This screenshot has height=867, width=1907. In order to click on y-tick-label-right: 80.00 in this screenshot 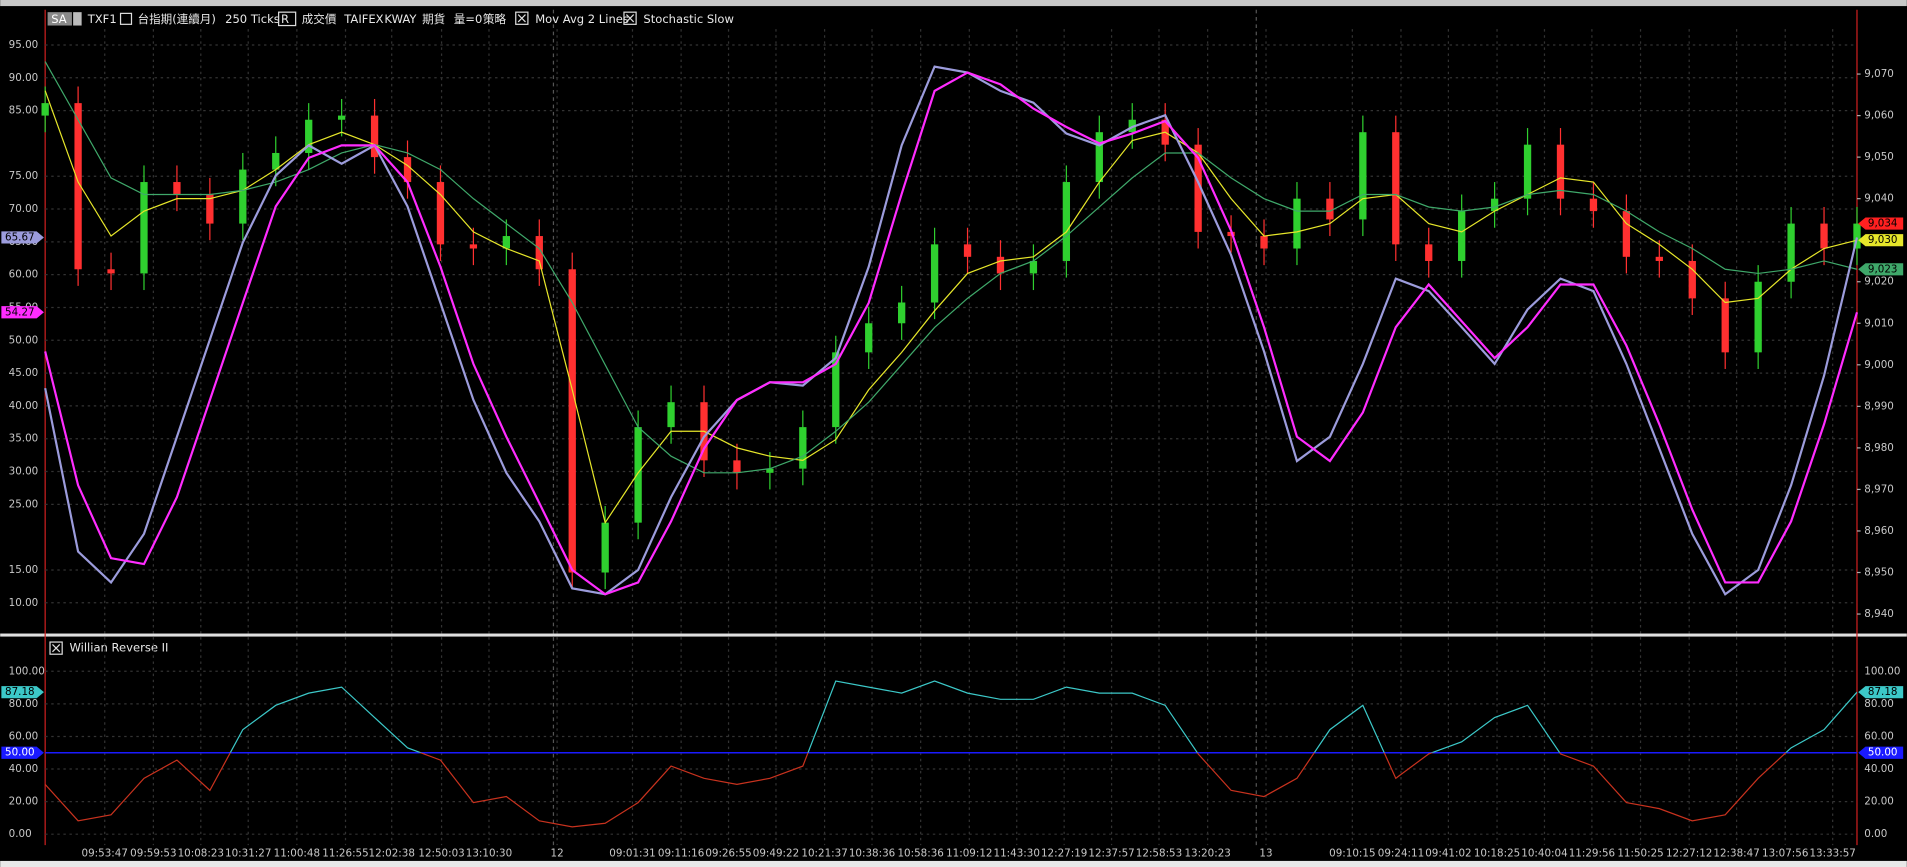, I will do `click(1879, 704)`.